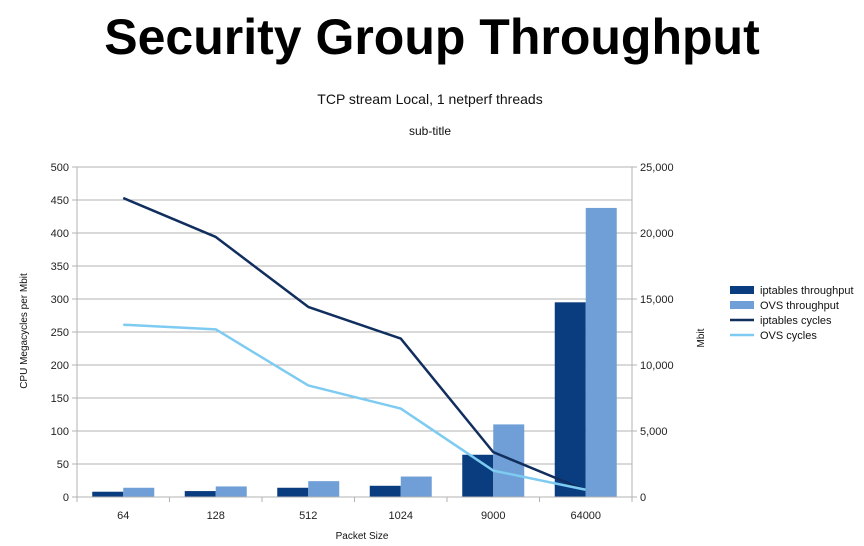 The height and width of the screenshot is (546, 864). Describe the element at coordinates (788, 336) in the screenshot. I see `legend-label: OVS cycles` at that location.